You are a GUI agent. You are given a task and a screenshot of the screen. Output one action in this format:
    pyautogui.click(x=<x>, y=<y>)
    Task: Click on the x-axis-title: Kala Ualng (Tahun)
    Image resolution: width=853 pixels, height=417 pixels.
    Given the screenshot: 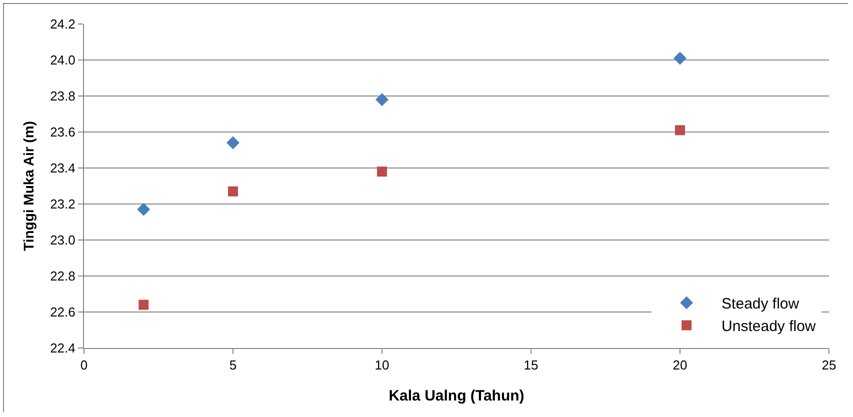 What is the action you would take?
    pyautogui.click(x=456, y=396)
    